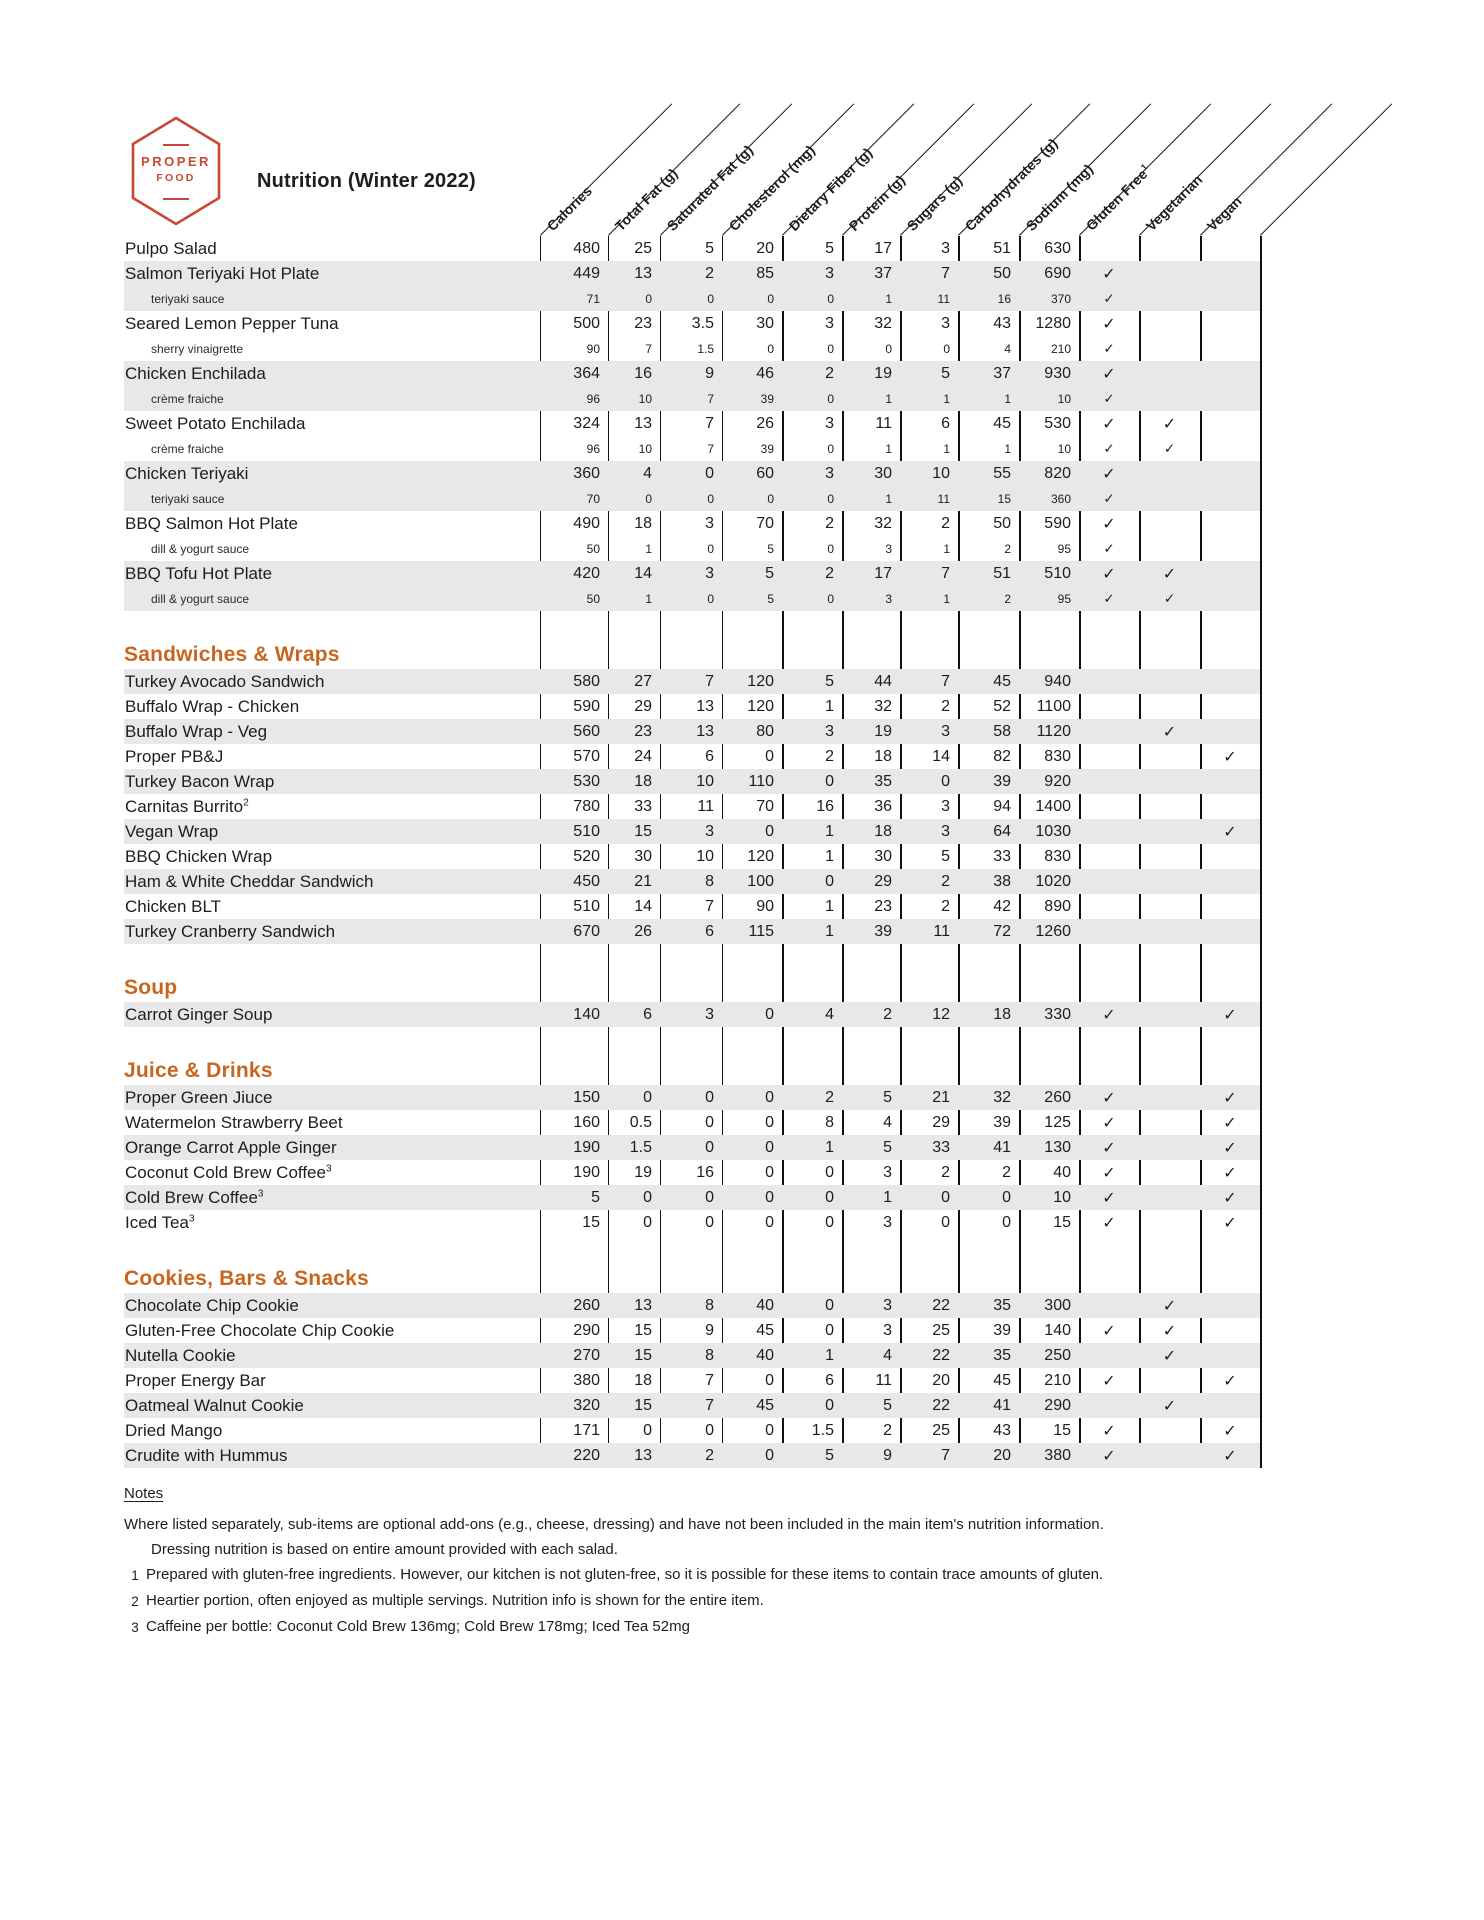  Describe the element at coordinates (1002, 1147) in the screenshot. I see `value-cell: 41` at that location.